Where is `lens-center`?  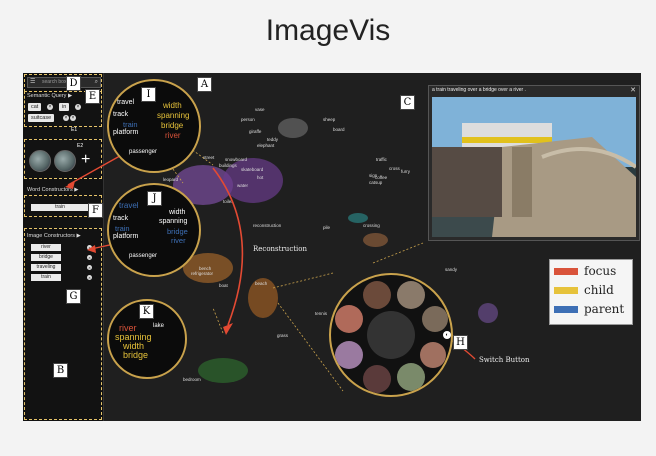
lens-center is located at coordinates (391, 335).